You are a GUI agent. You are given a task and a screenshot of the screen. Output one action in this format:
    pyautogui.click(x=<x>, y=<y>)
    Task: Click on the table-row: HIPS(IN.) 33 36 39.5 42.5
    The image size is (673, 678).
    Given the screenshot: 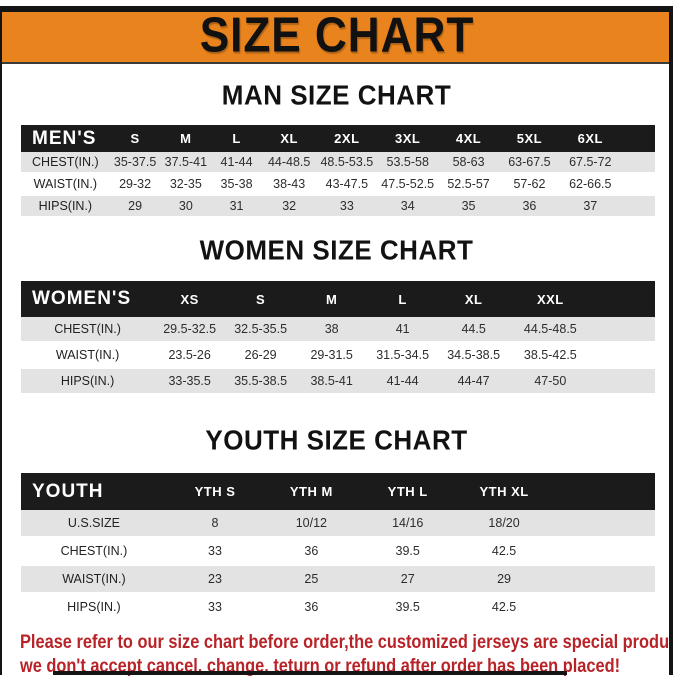 What is the action you would take?
    pyautogui.click(x=338, y=608)
    